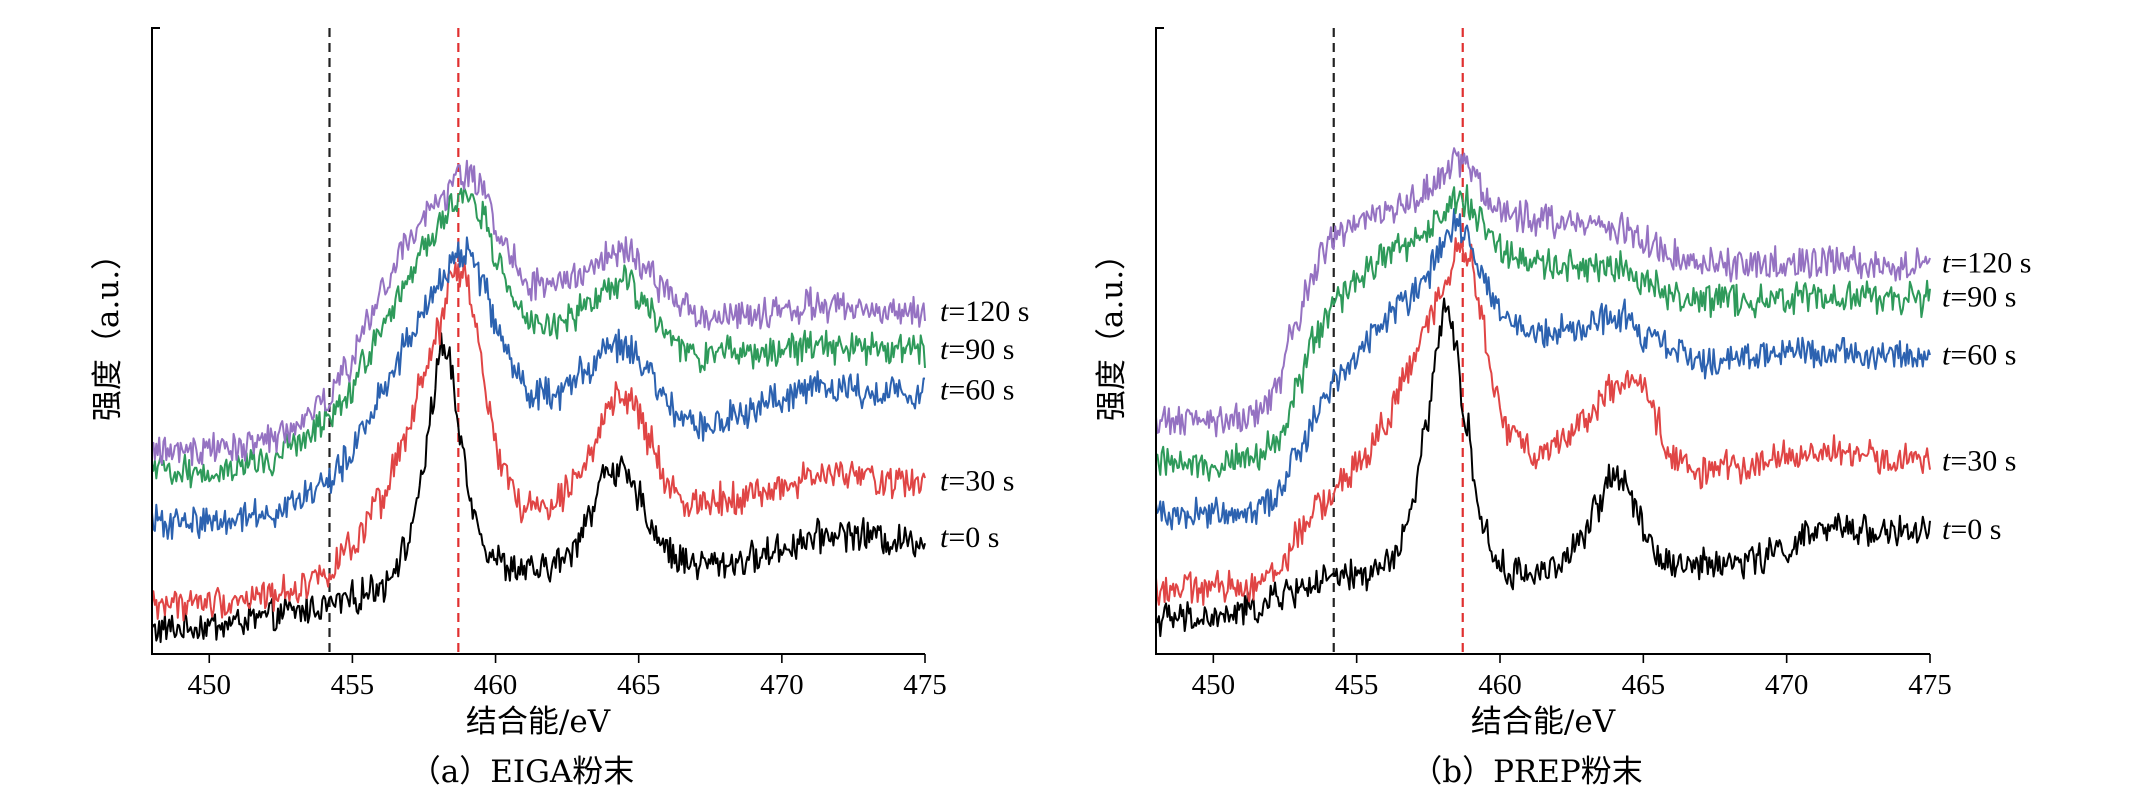 The image size is (2141, 797). Describe the element at coordinates (1398, 341) in the screenshot. I see `reference-lines` at that location.